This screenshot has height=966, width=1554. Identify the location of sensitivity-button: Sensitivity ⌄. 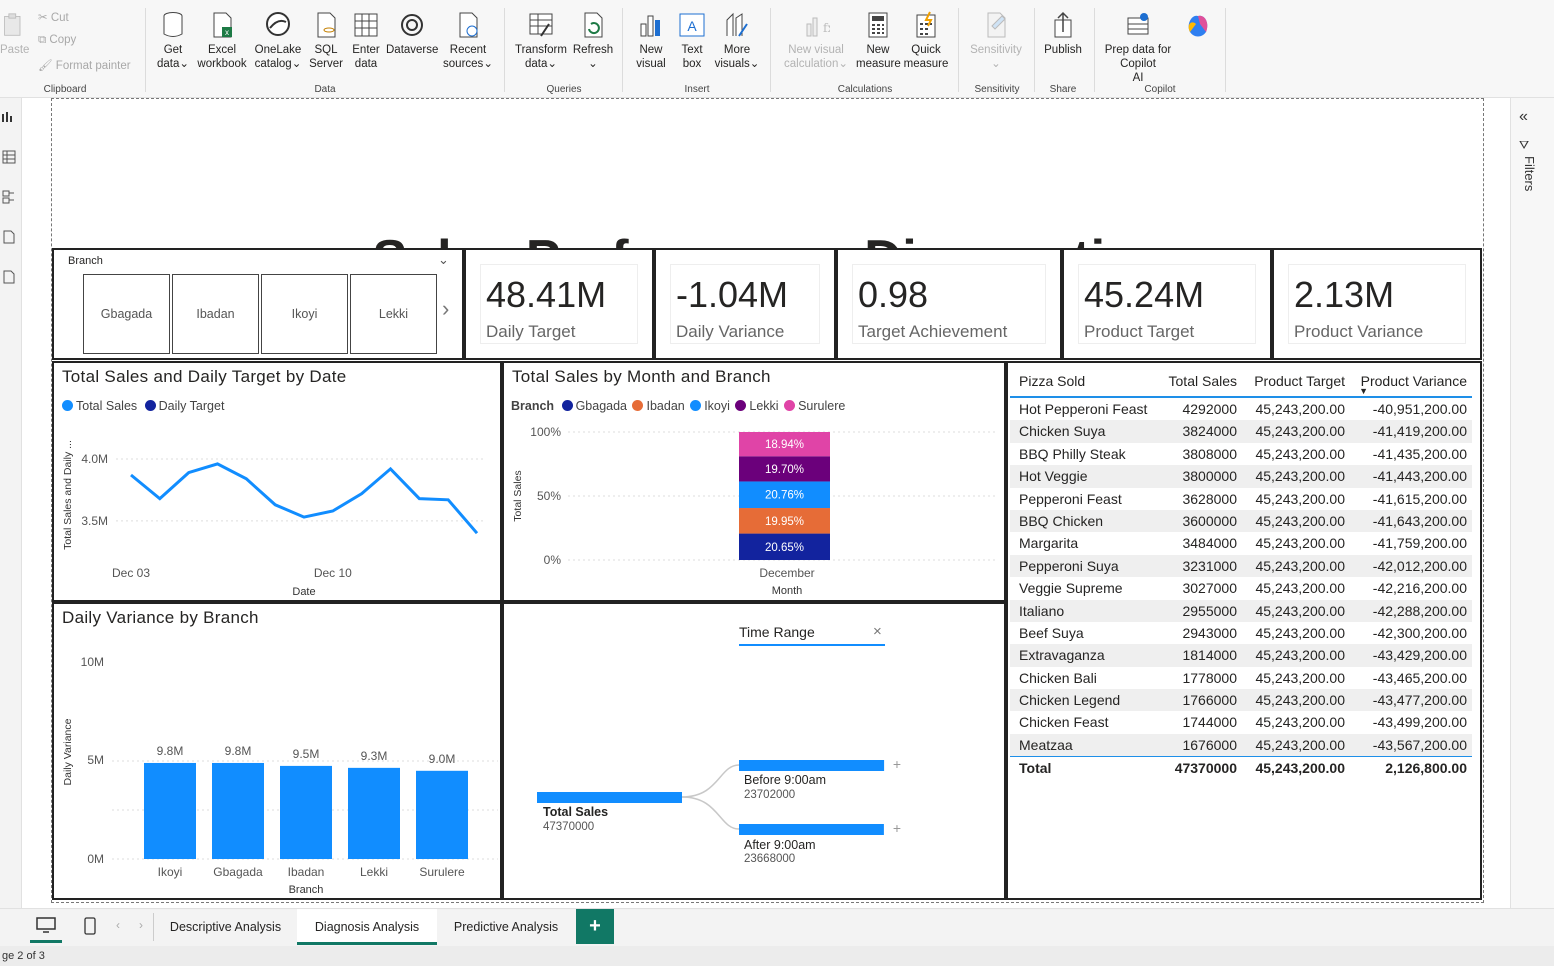
(996, 40).